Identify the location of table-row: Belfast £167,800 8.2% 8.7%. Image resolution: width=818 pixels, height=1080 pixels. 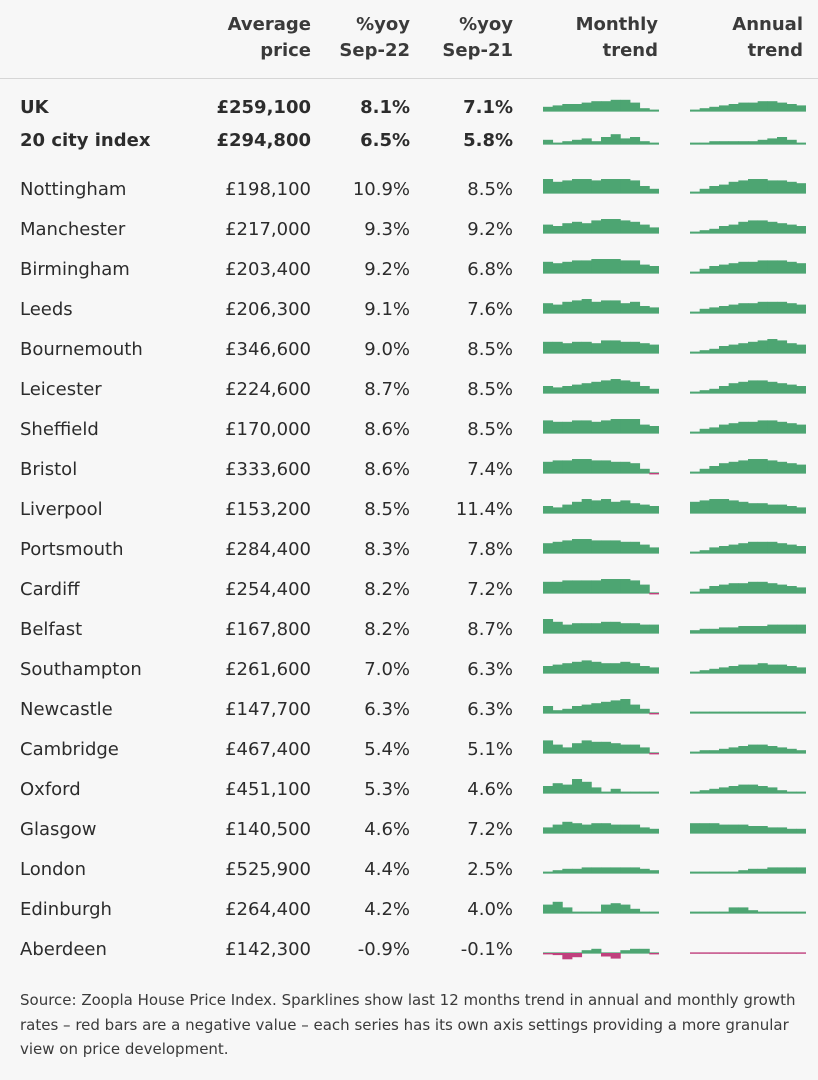
(409, 630).